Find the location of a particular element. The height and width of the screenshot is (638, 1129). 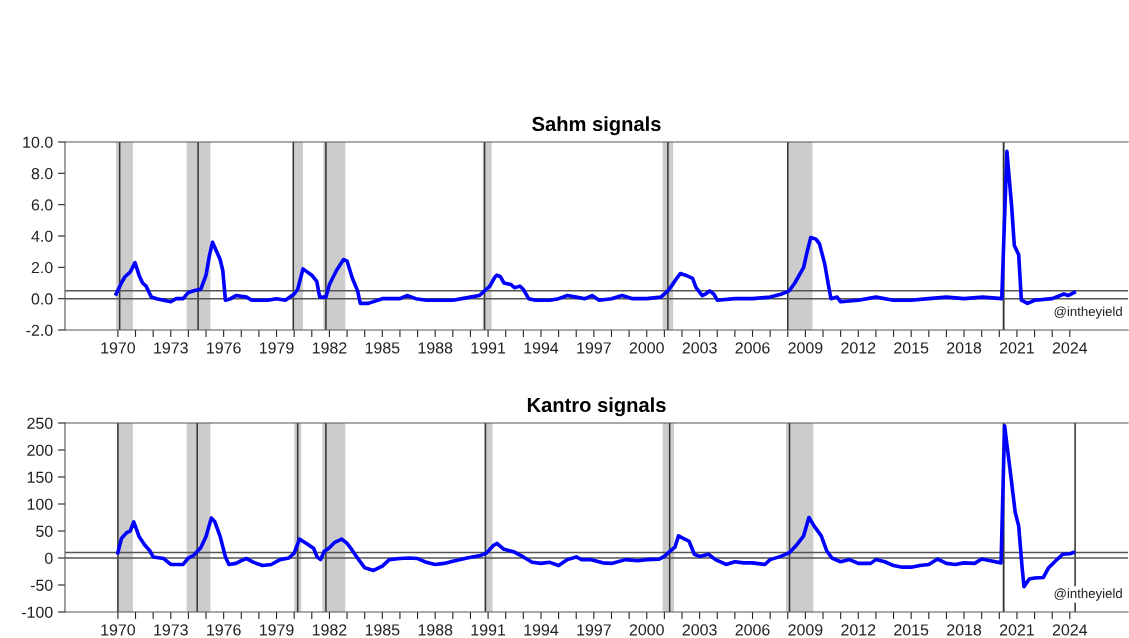

chart-title: Sahm signals is located at coordinates (596, 126).